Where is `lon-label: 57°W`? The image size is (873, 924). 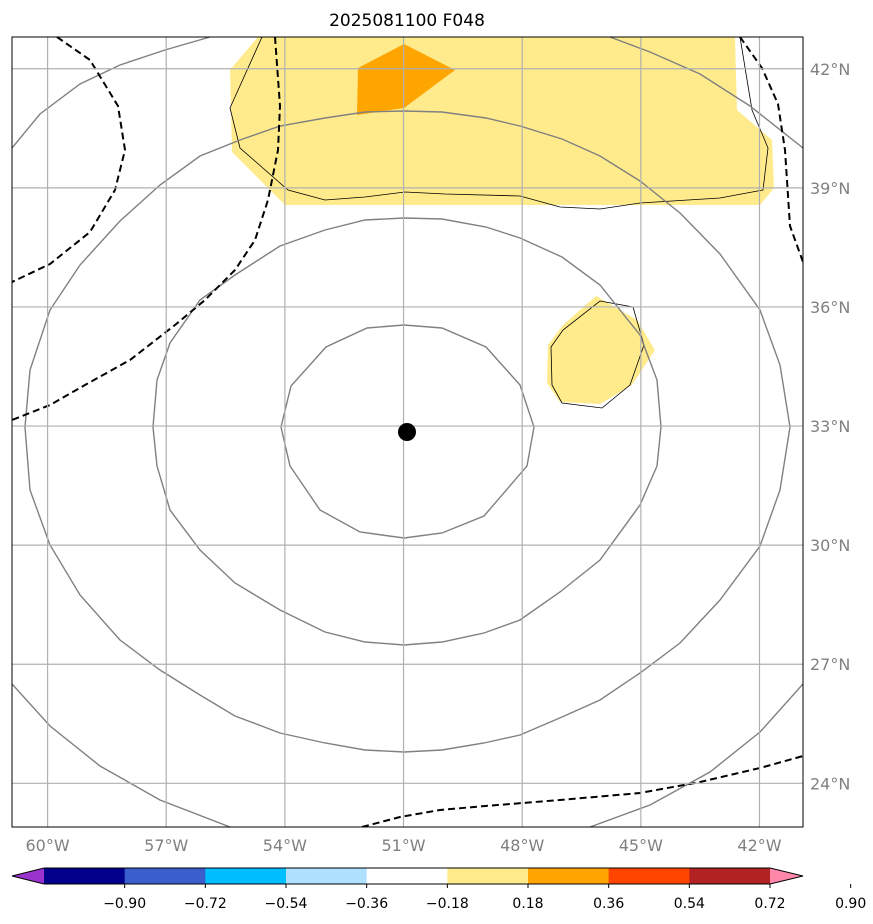 lon-label: 57°W is located at coordinates (166, 845).